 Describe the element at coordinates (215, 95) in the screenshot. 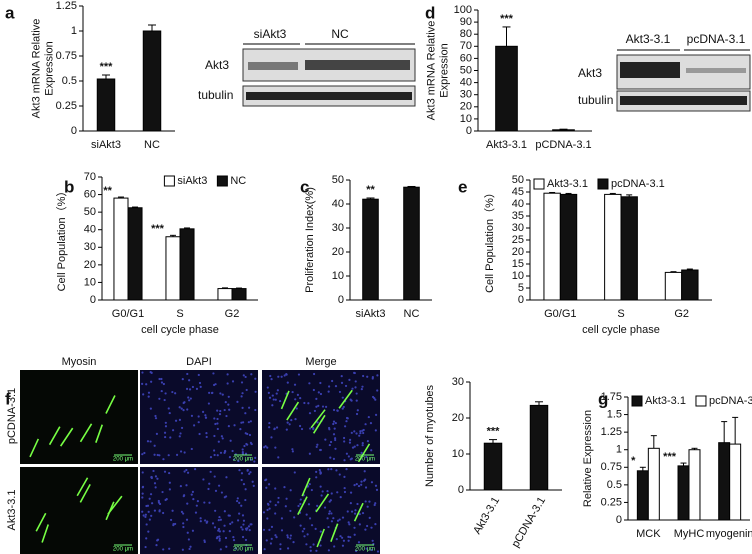

I see `row-label: tubulin` at that location.